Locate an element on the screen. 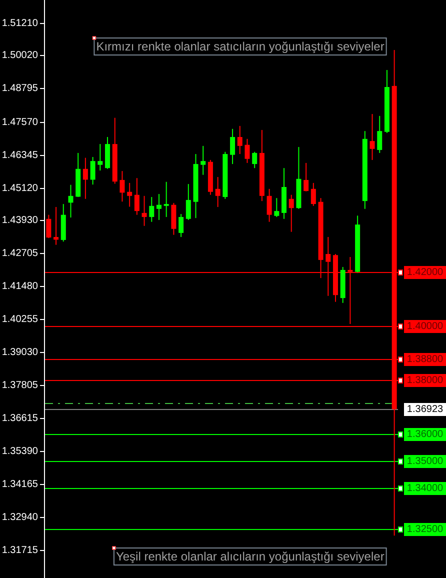 Image resolution: width=446 pixels, height=578 pixels. y-tick-label: 1.34165 is located at coordinates (20, 484).